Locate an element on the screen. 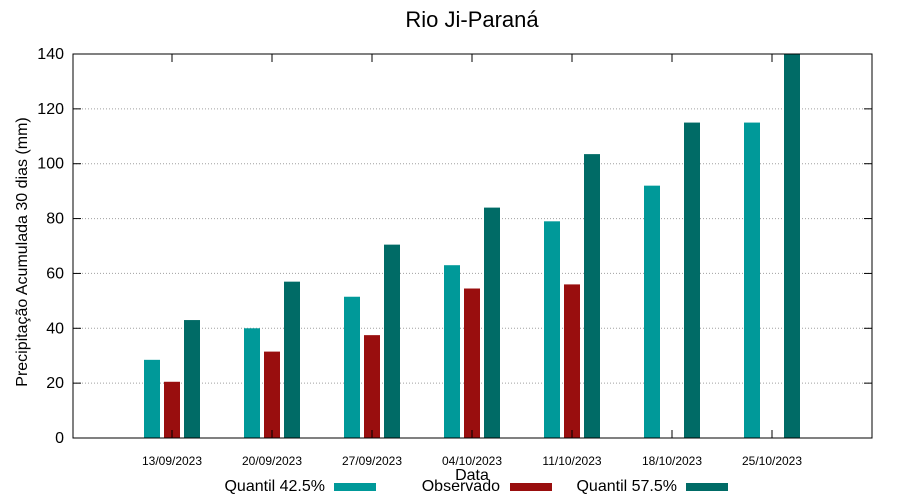 Image resolution: width=900 pixels, height=500 pixels. bar-quantil-57-5--5 is located at coordinates (692, 280).